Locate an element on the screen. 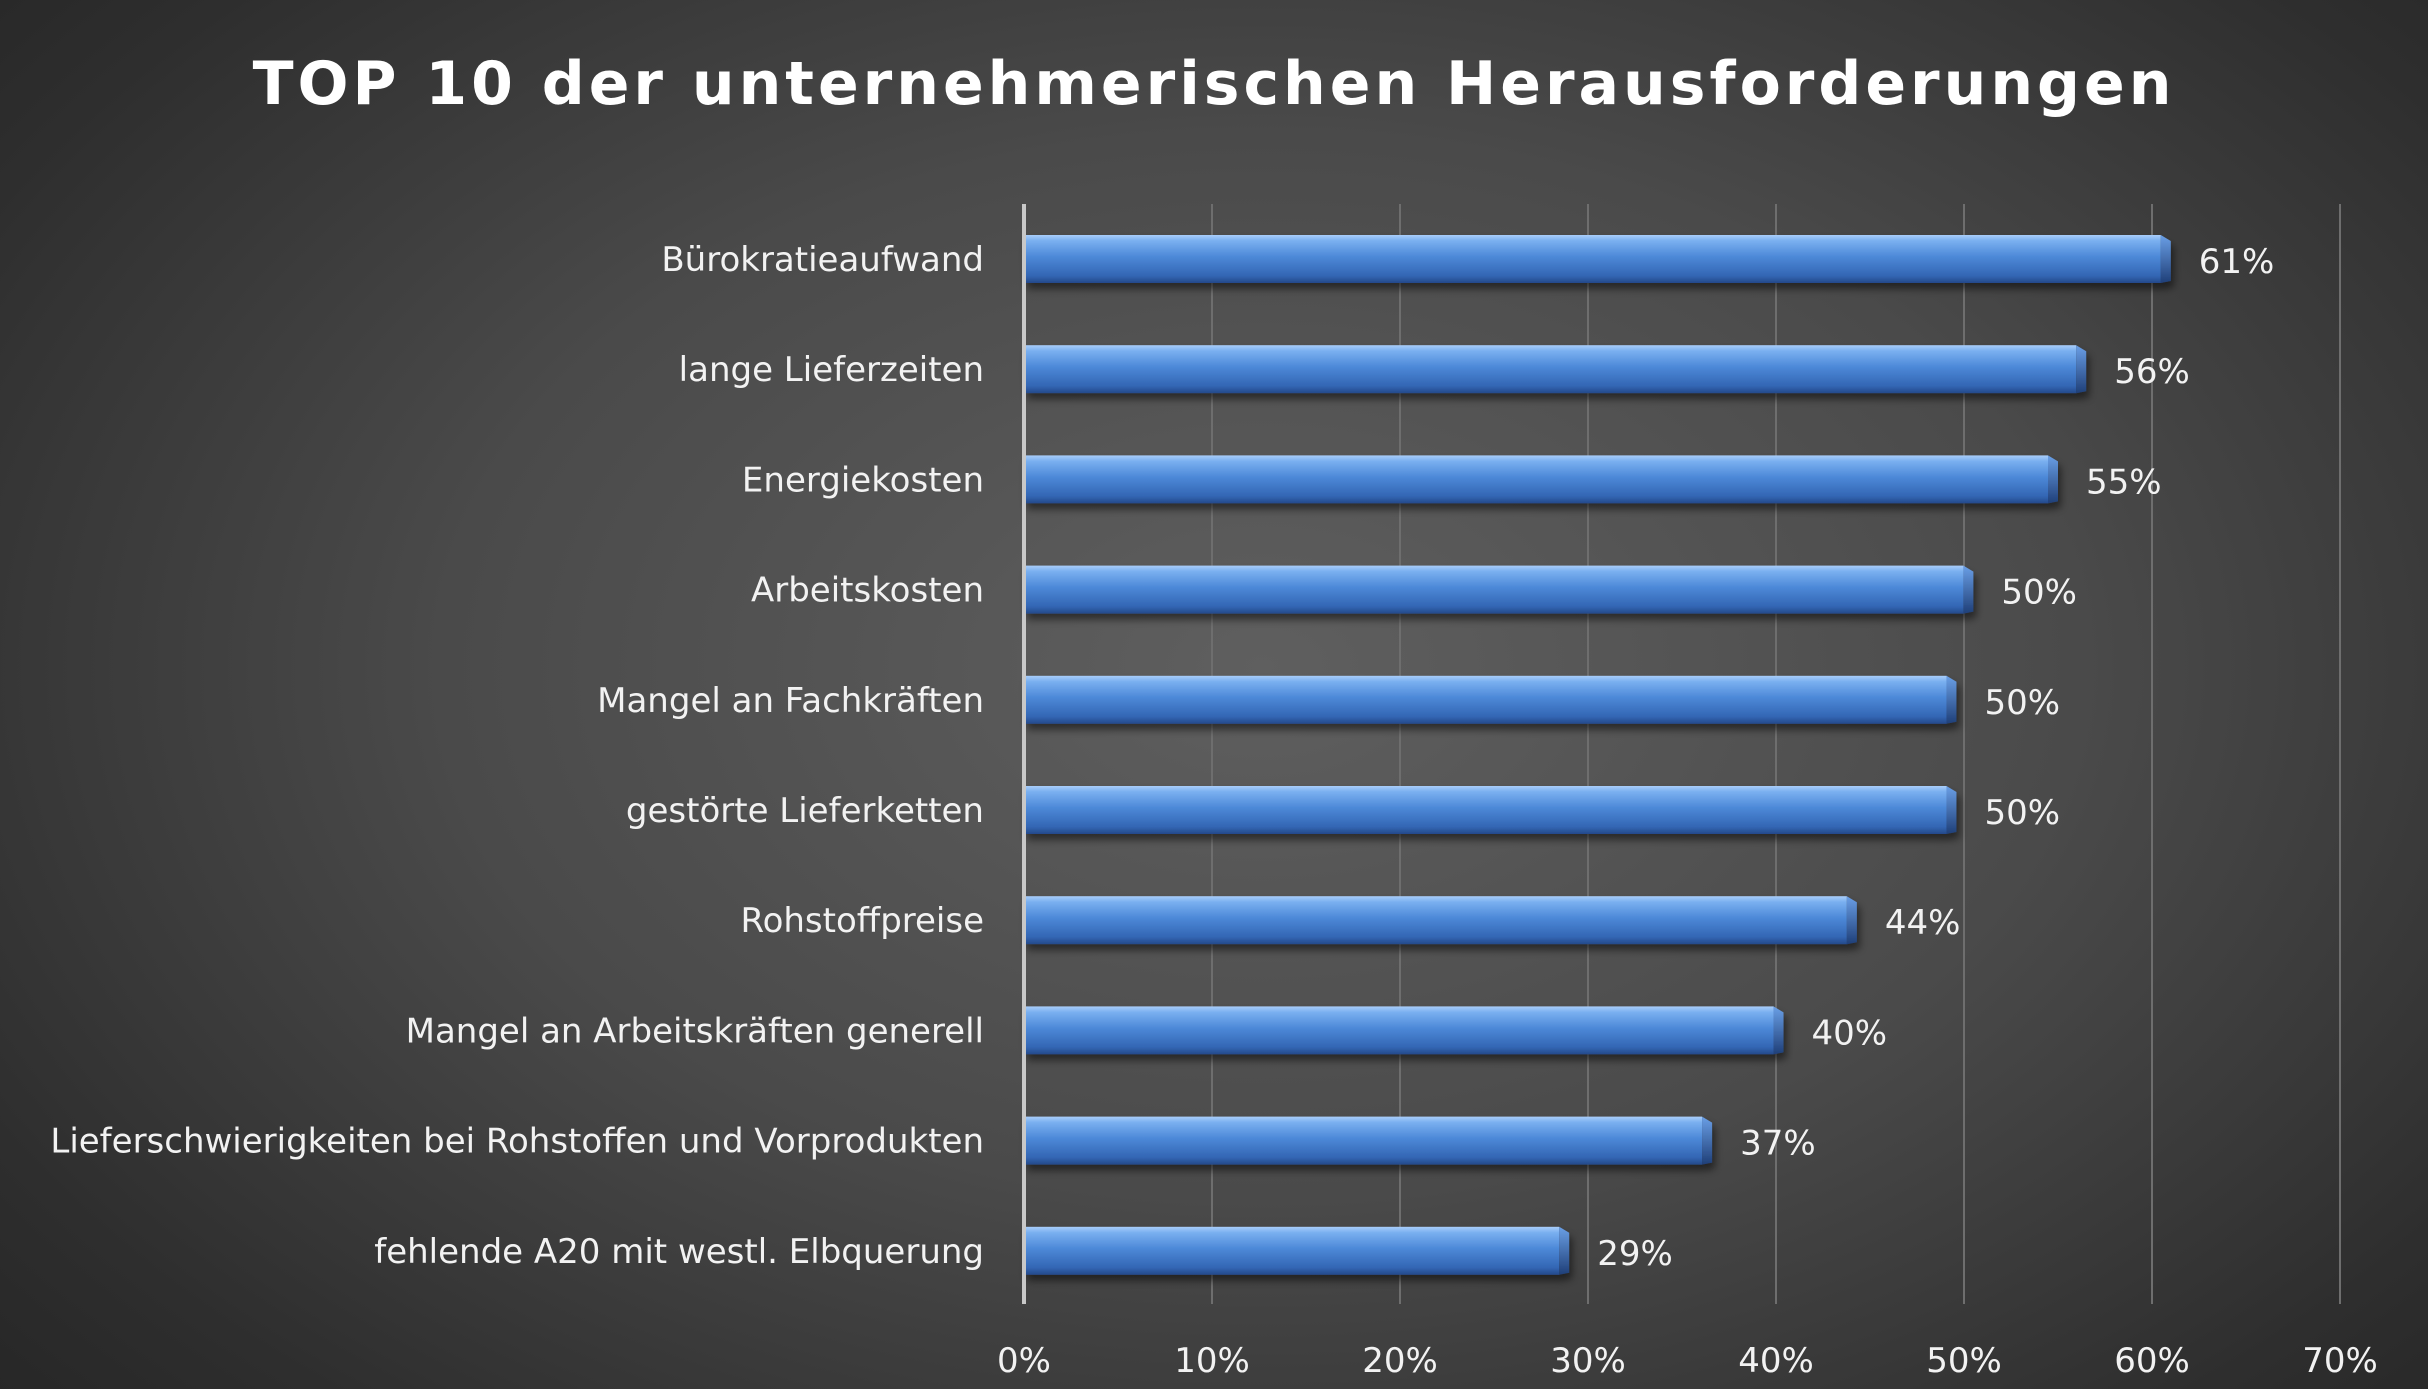 The image size is (2428, 1389). category-label: lange Lieferzeiten is located at coordinates (831, 370).